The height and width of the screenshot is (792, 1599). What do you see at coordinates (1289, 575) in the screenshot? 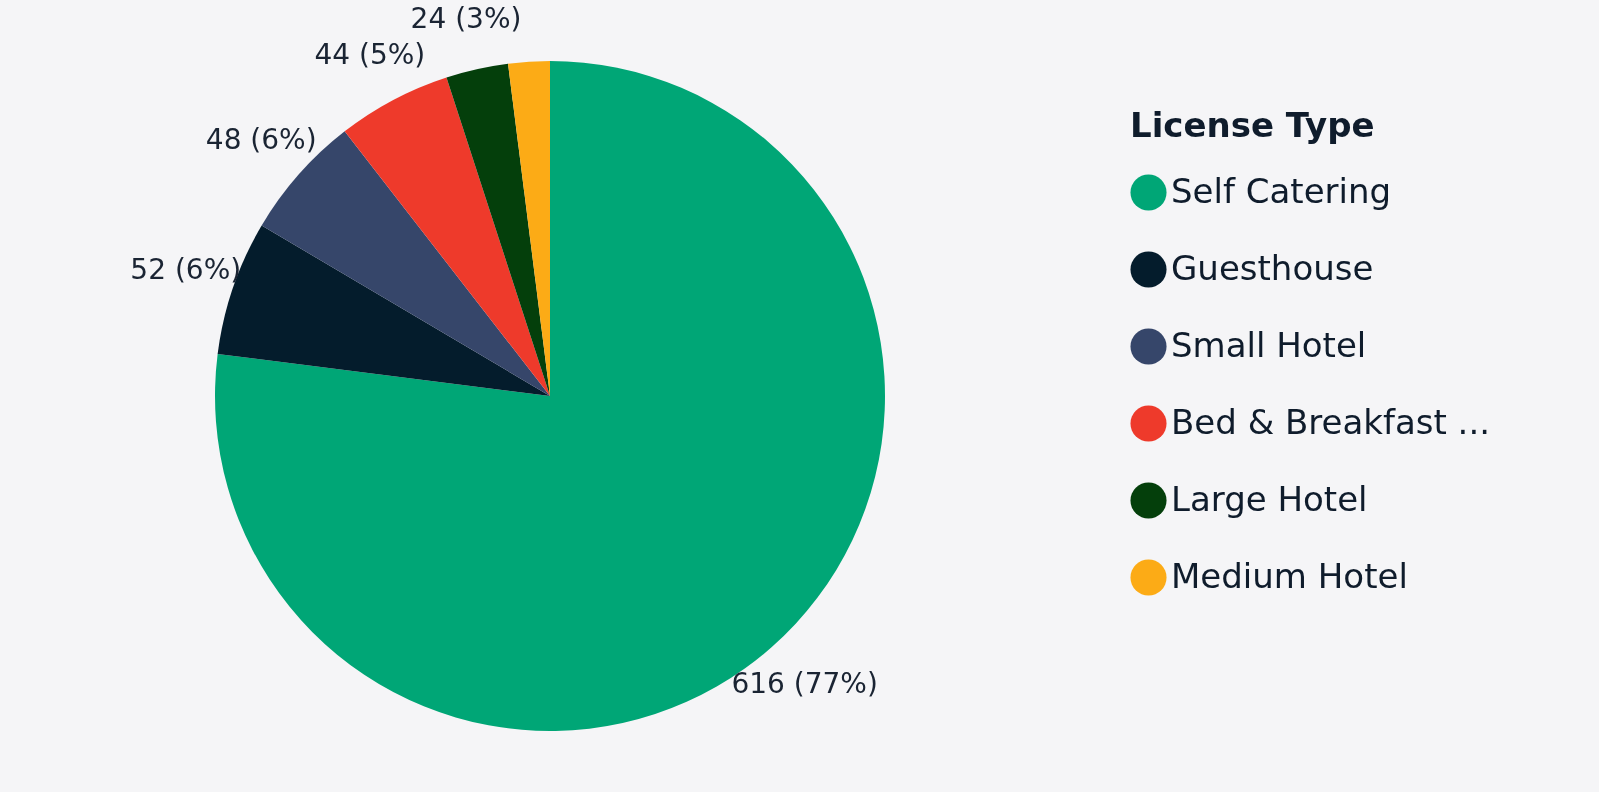
I see `legend-label: Medium Hotel` at bounding box center [1289, 575].